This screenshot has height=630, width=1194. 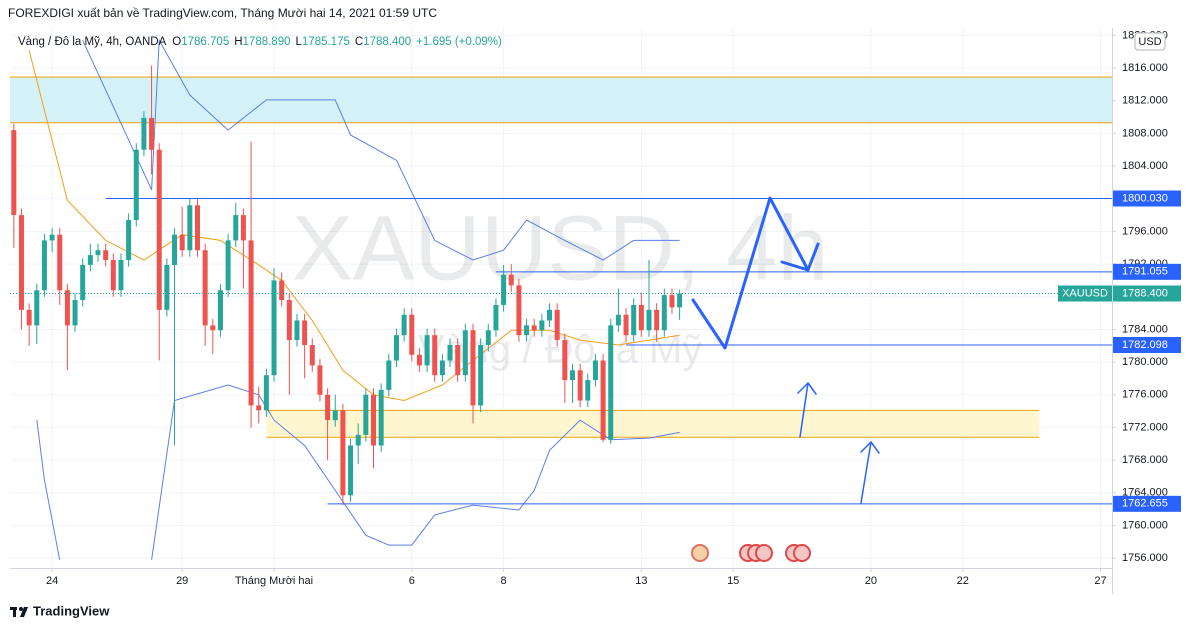 I want to click on y-tick-label: 1760.000, so click(x=1145, y=525).